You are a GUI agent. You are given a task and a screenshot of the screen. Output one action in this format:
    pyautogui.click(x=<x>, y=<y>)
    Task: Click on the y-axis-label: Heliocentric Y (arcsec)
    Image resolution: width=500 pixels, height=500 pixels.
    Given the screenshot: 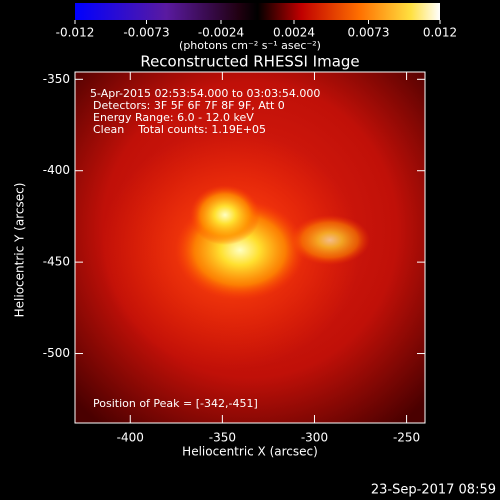 What is the action you would take?
    pyautogui.click(x=20, y=250)
    